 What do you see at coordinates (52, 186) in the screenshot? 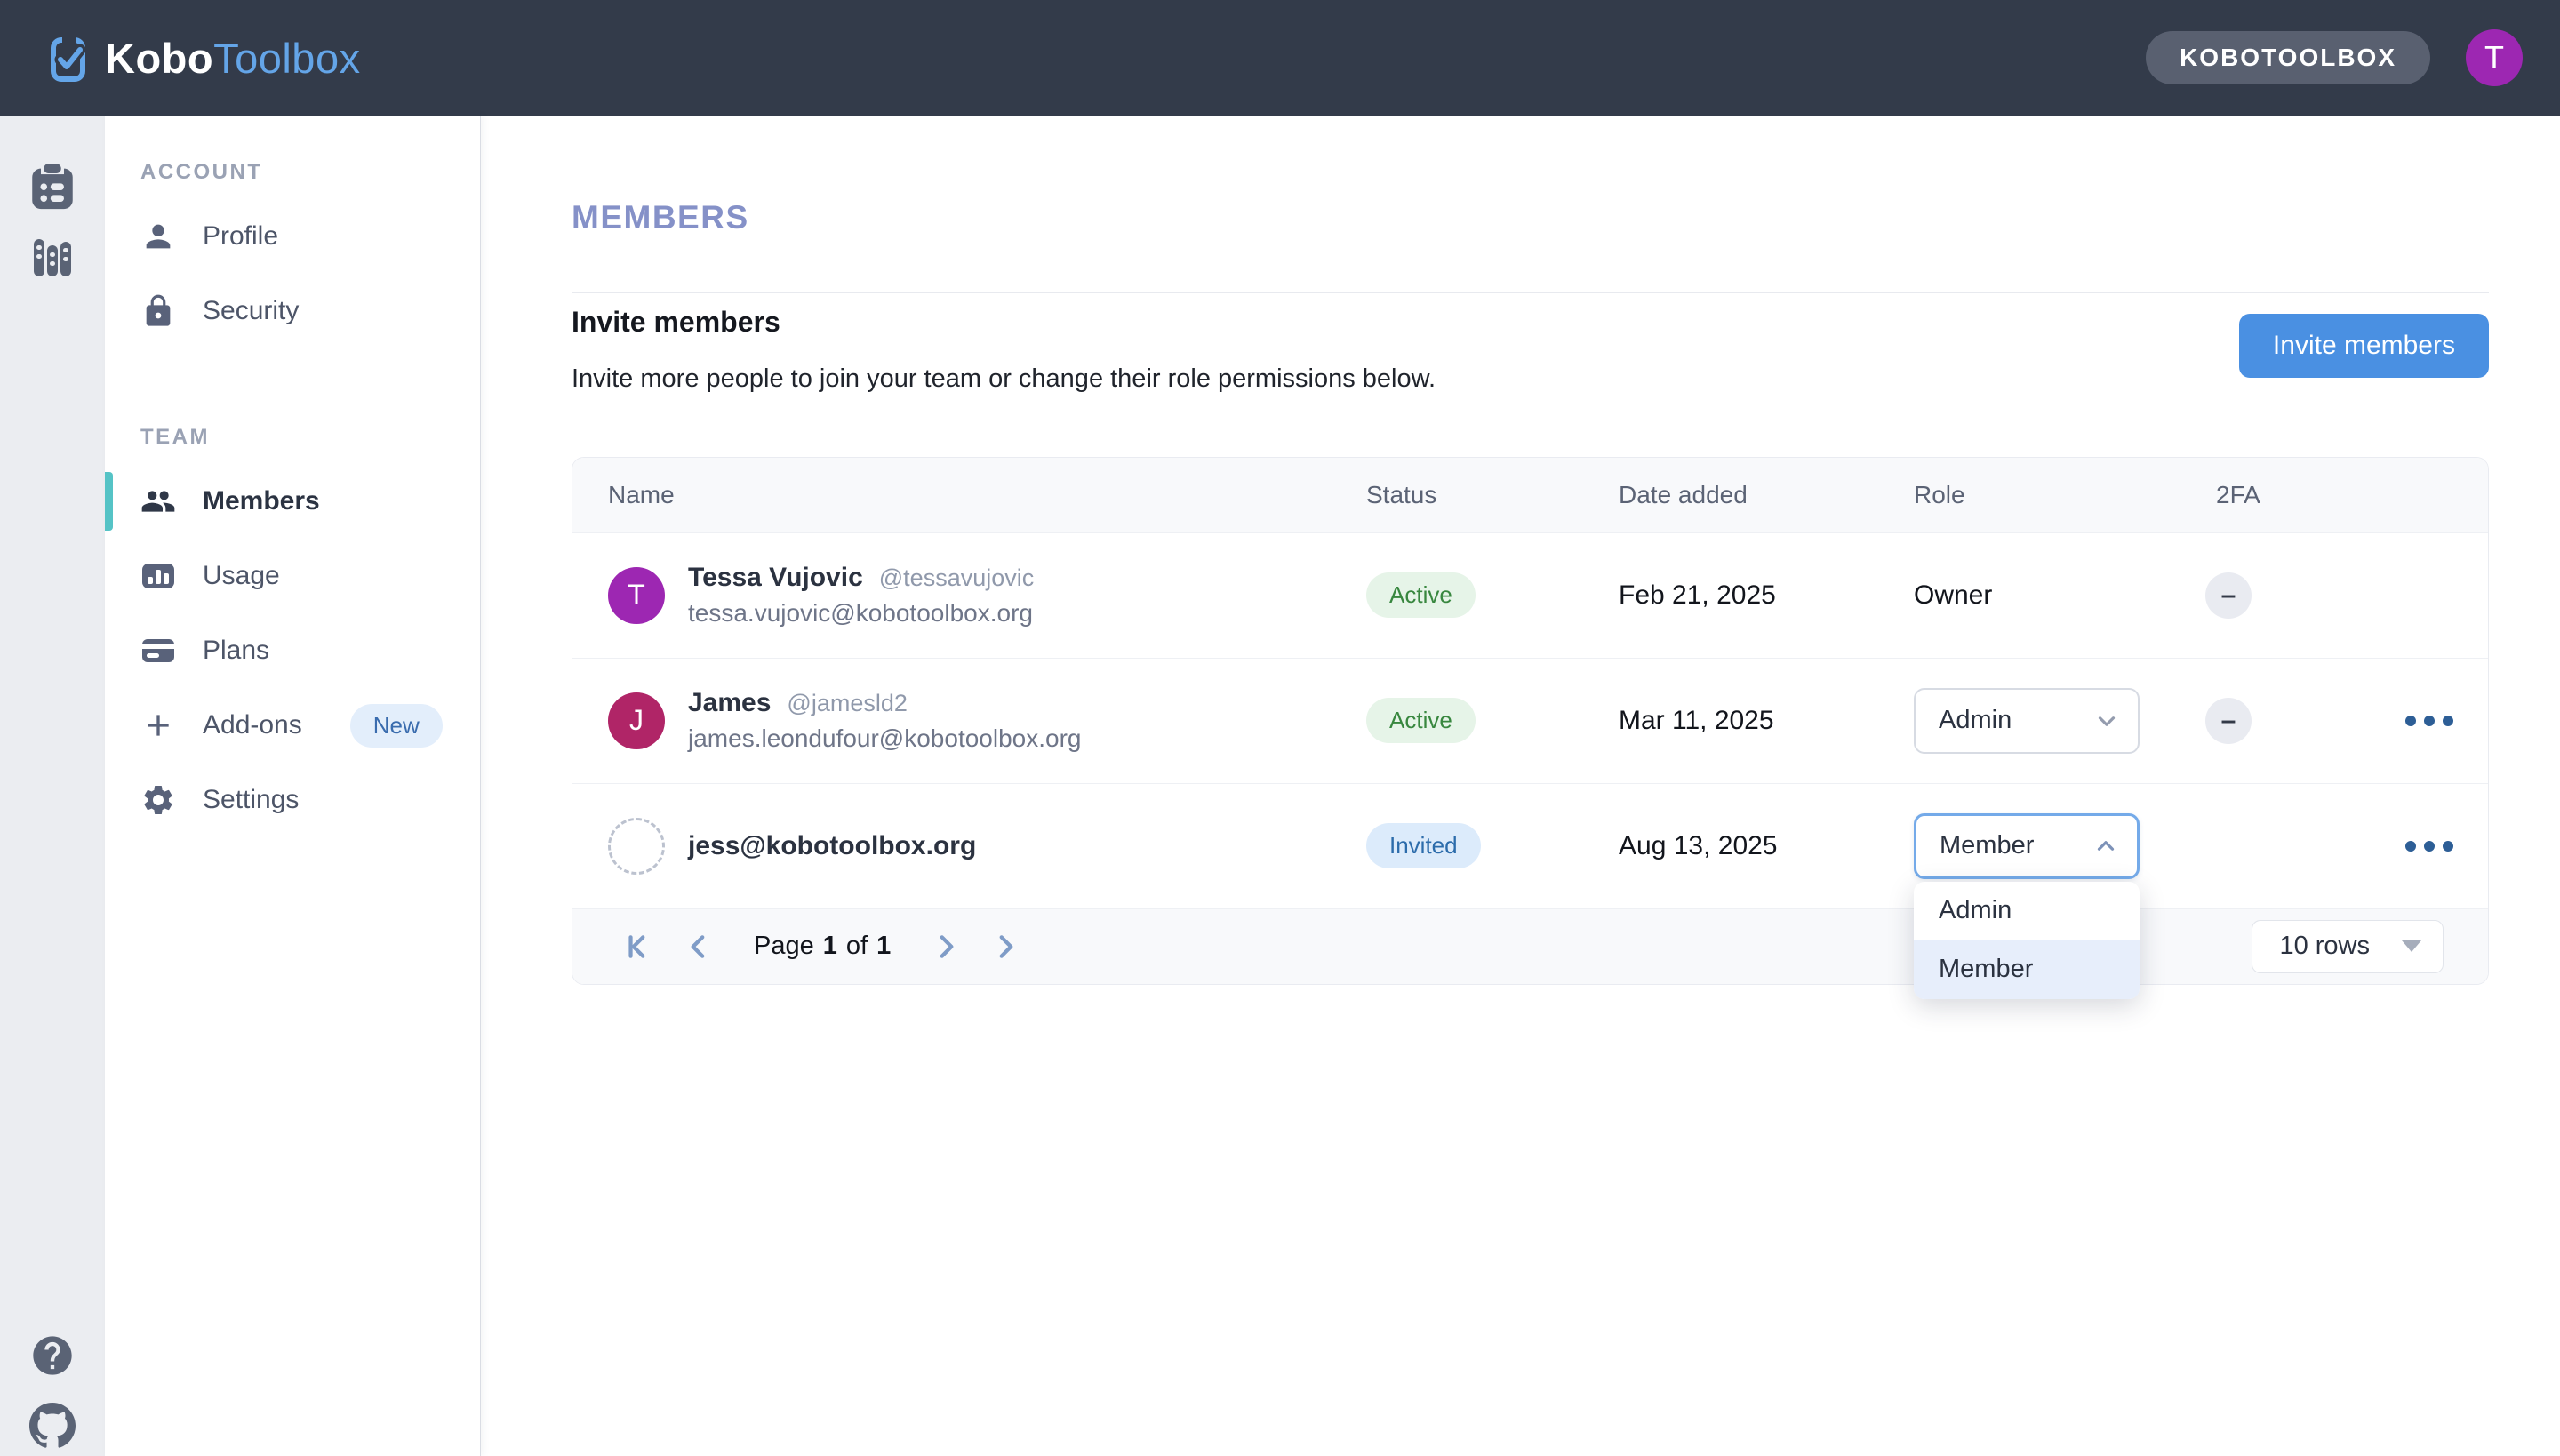
I see `projects-icon` at bounding box center [52, 186].